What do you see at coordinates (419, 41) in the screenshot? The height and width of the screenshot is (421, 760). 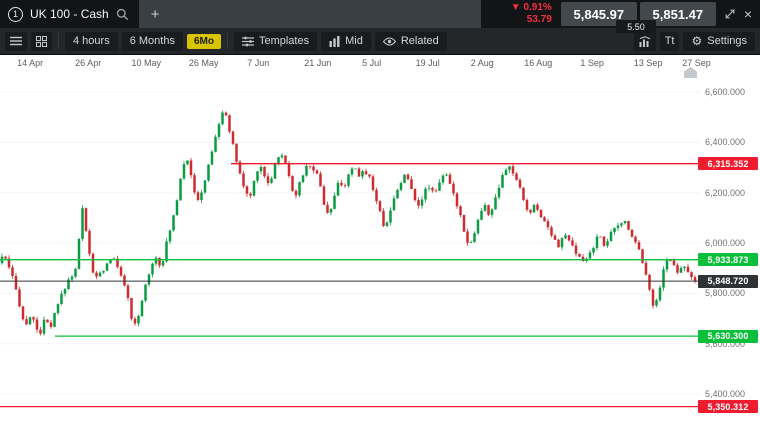 I see `related-label: Related` at bounding box center [419, 41].